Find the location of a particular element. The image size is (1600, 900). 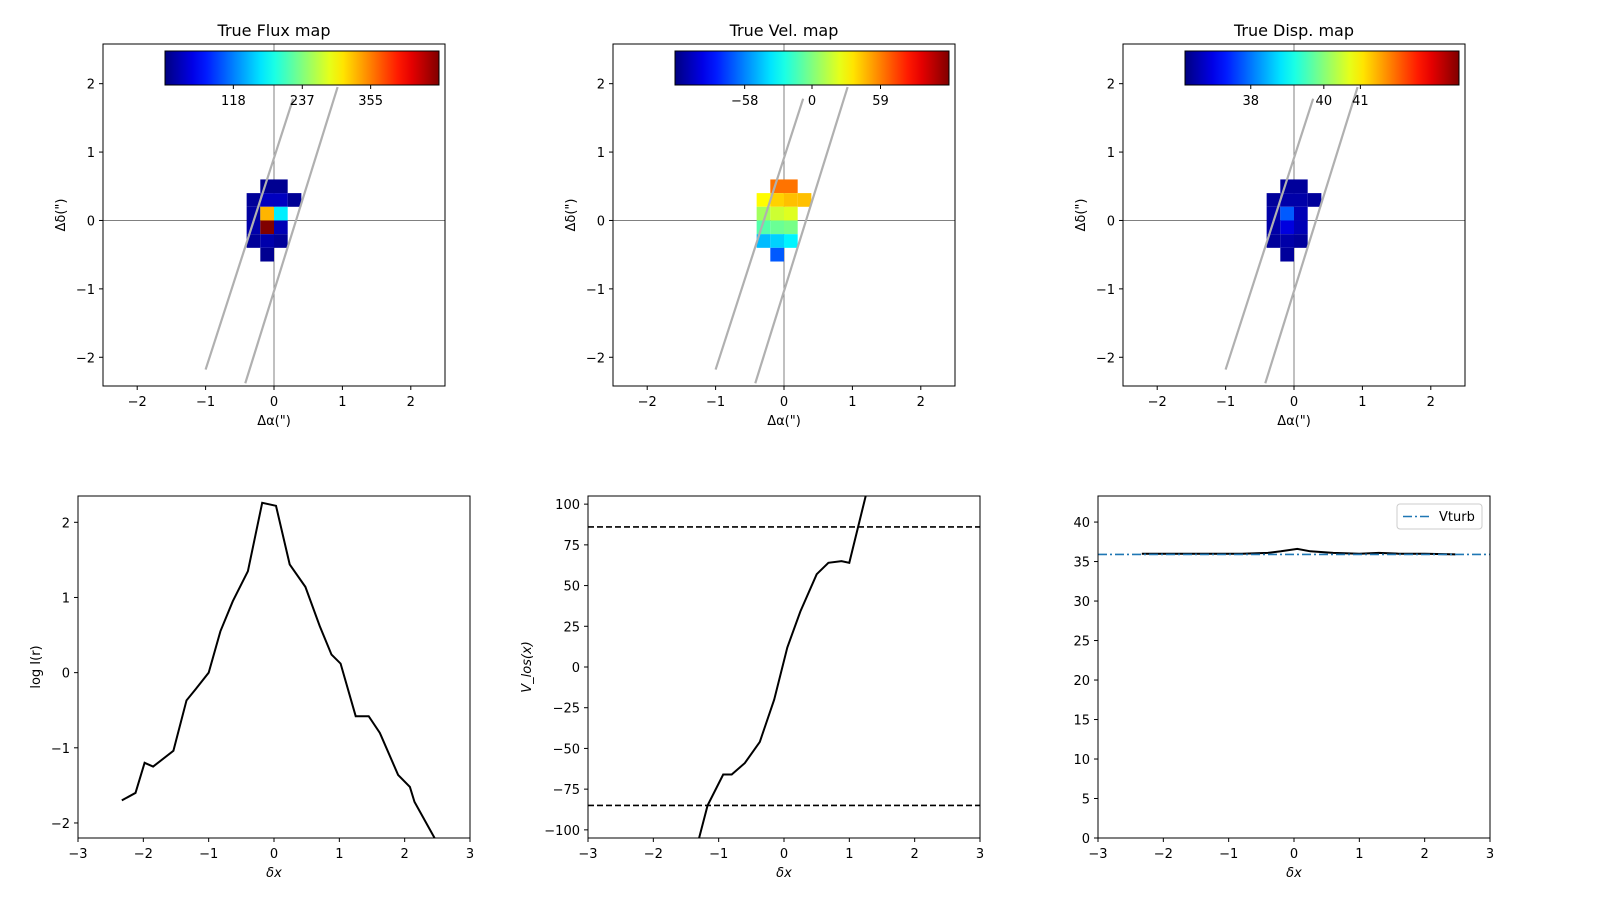

colorbar-tick-label: 40 is located at coordinates (1324, 101).